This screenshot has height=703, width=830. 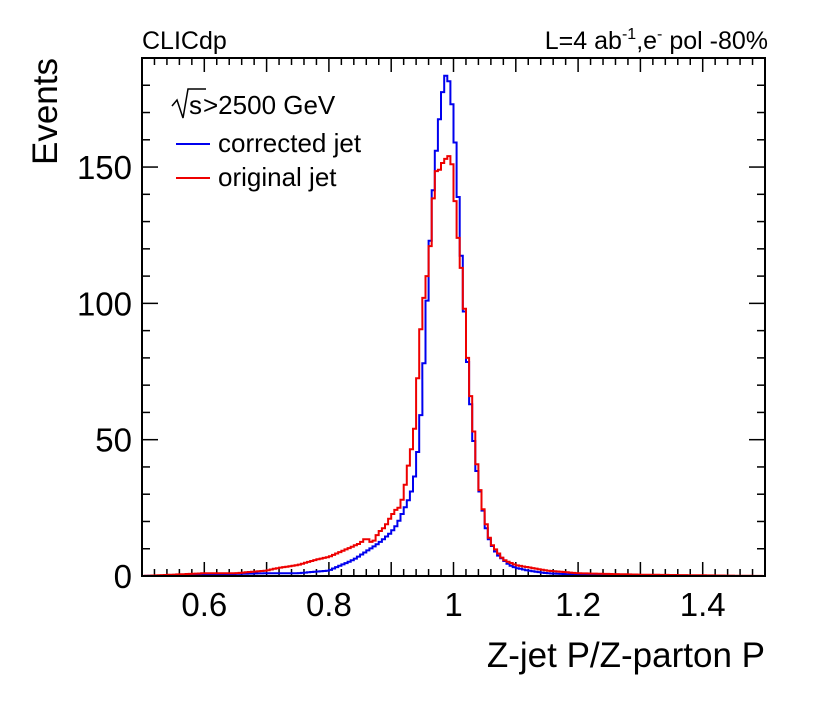 I want to click on y-tick-label: 50, so click(x=113, y=440).